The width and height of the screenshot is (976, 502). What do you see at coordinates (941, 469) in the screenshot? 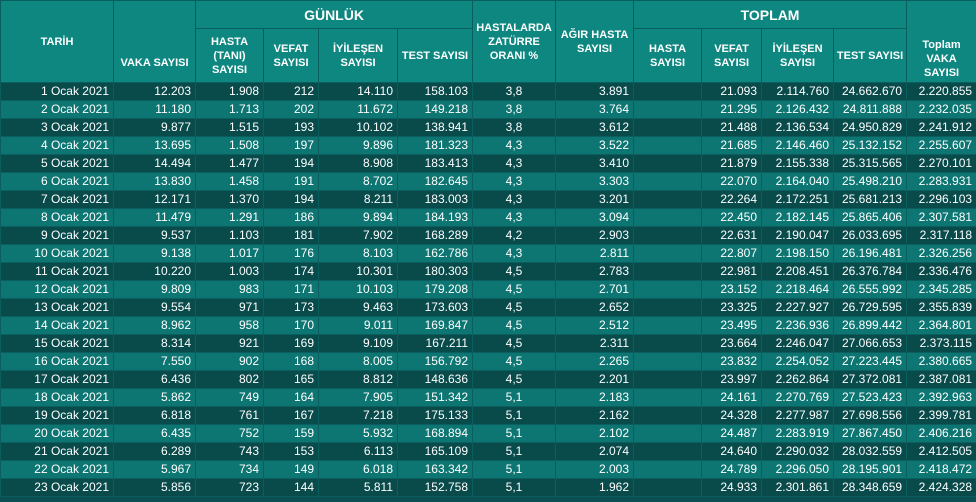
I see `cell-total-cases: 2.418.472` at bounding box center [941, 469].